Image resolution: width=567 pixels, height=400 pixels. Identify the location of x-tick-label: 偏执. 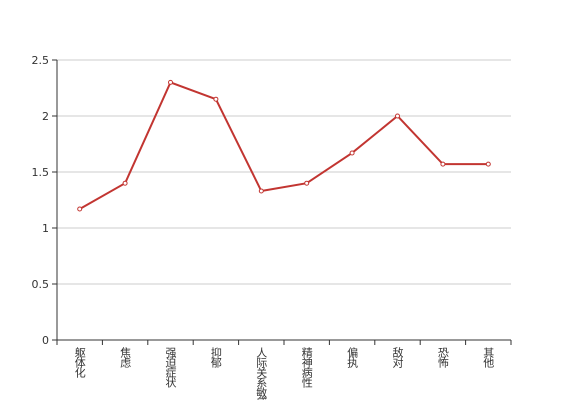
(352, 357).